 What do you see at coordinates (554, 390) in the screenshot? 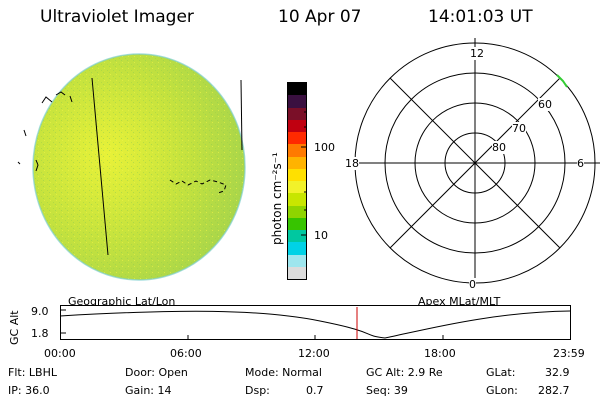
I see `glon-value: 282.7` at bounding box center [554, 390].